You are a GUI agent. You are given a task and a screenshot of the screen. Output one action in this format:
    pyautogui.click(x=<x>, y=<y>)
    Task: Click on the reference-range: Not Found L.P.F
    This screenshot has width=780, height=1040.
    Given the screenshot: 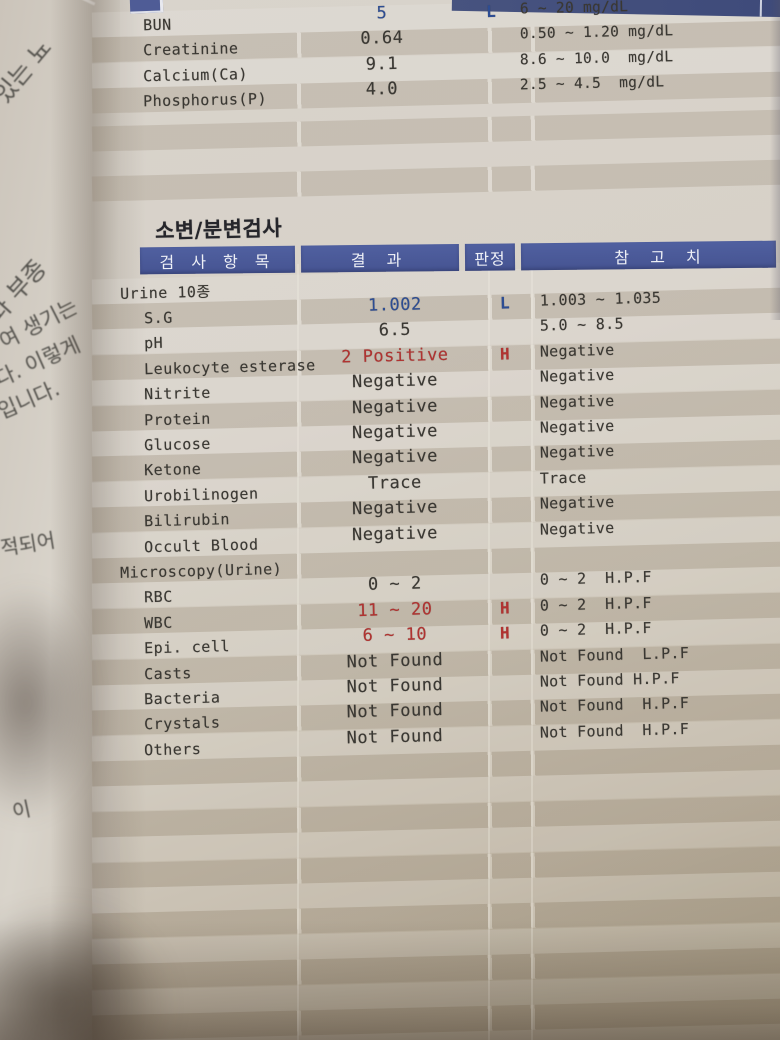 What is the action you would take?
    pyautogui.click(x=614, y=654)
    